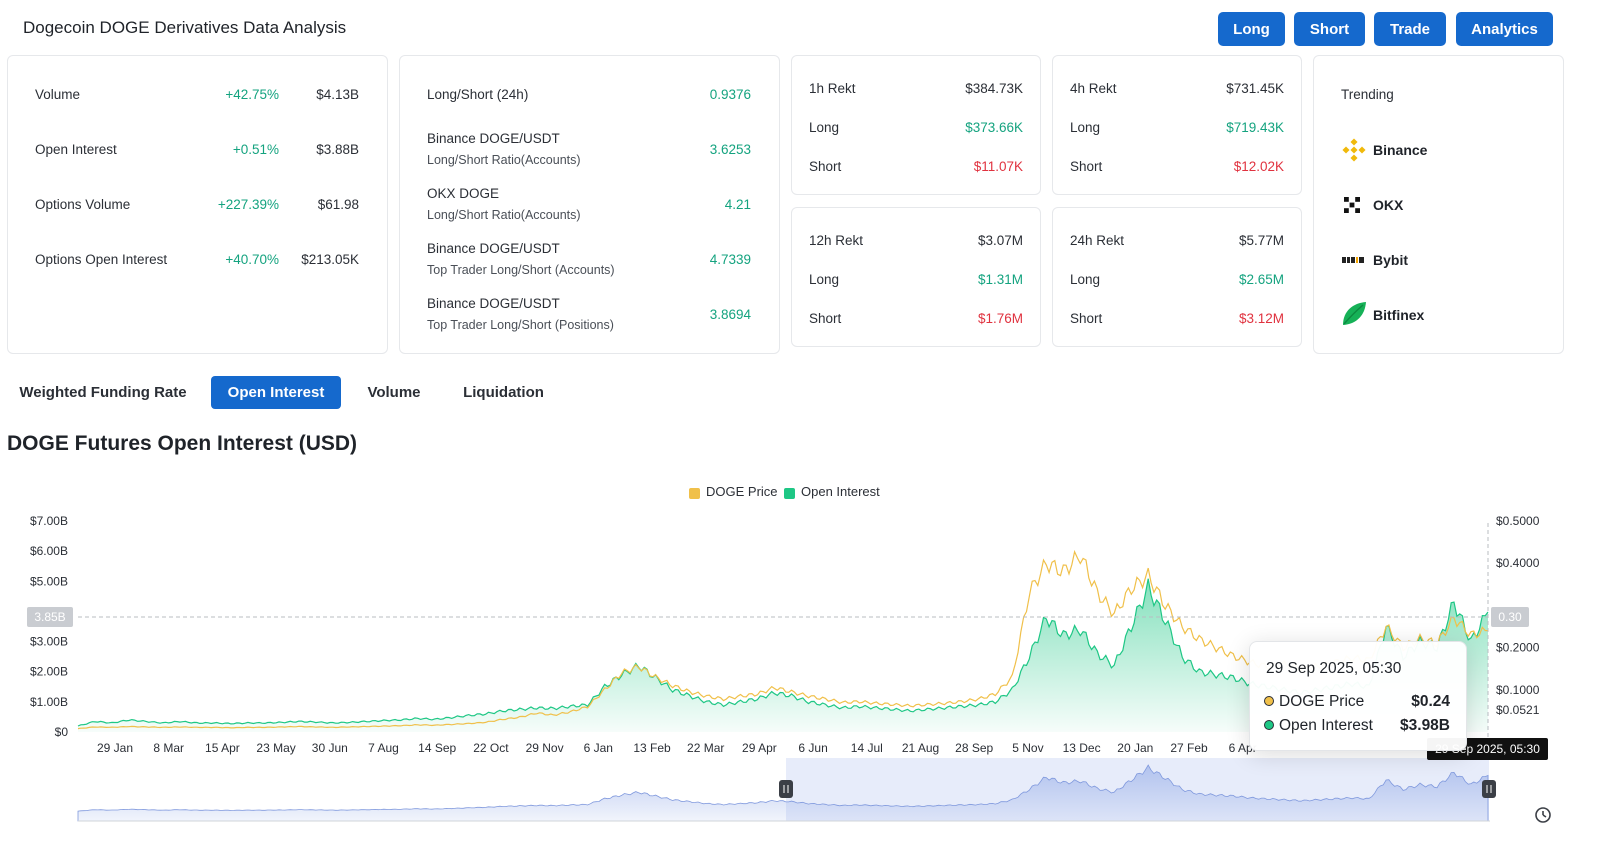 Image resolution: width=1600 pixels, height=841 pixels. I want to click on y-right-tick-label: $0.5000, so click(1518, 521).